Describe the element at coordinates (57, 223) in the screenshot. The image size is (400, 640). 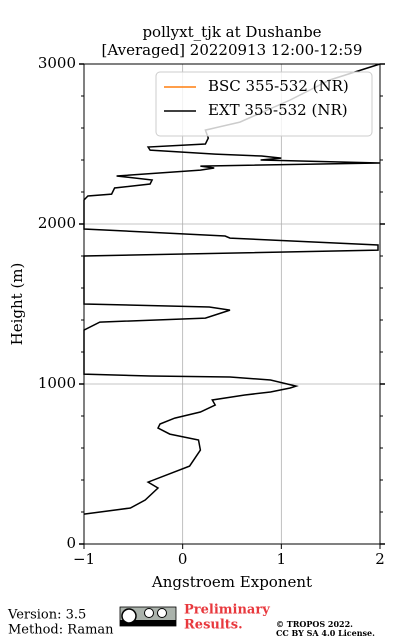
I see `y-tick-label: 2000` at that location.